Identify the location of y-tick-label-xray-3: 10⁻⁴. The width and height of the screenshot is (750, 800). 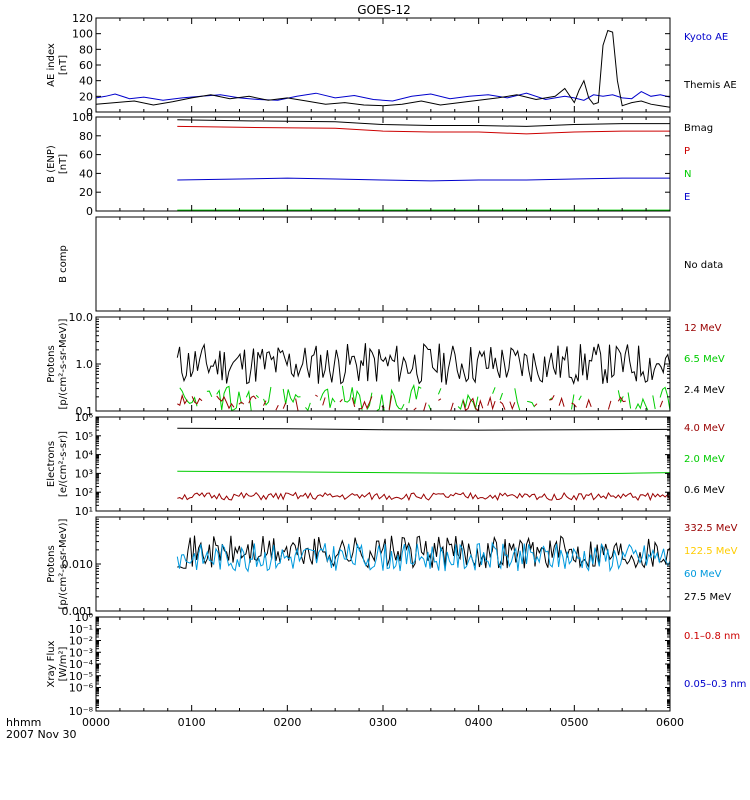
(81, 664).